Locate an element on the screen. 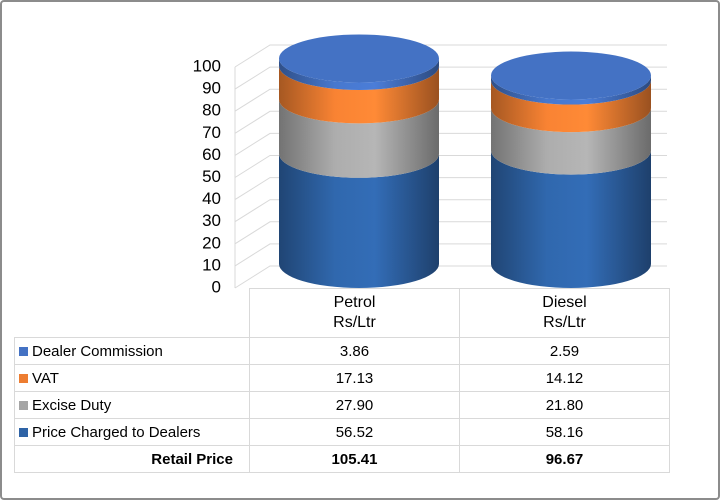  y-tick-label: 30 is located at coordinates (211, 220).